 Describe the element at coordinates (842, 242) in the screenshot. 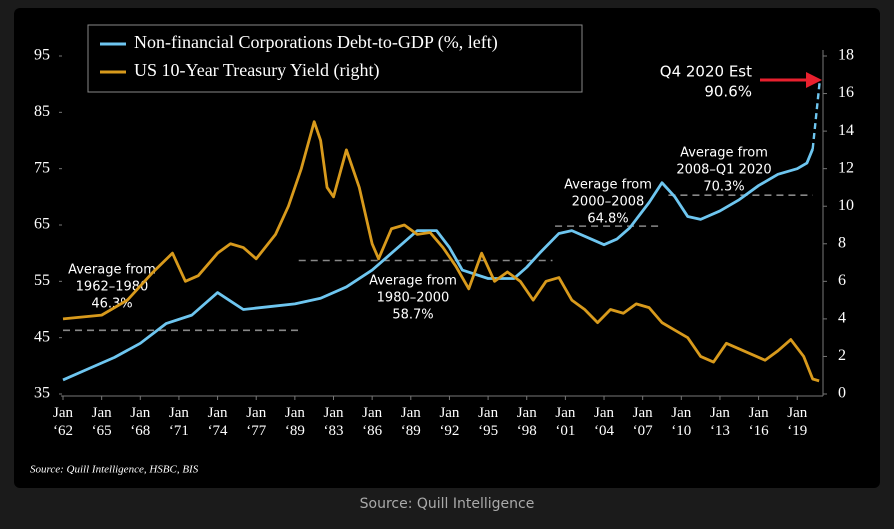

I see `y2-tick-label: 8` at that location.